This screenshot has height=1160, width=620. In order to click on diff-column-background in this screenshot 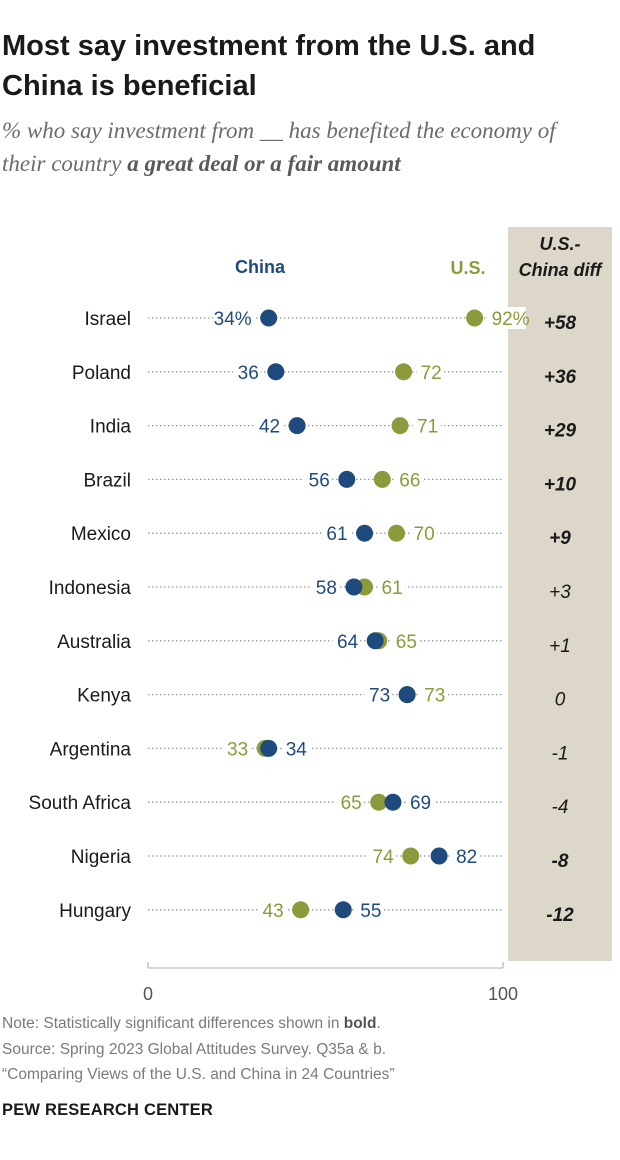, I will do `click(560, 594)`.